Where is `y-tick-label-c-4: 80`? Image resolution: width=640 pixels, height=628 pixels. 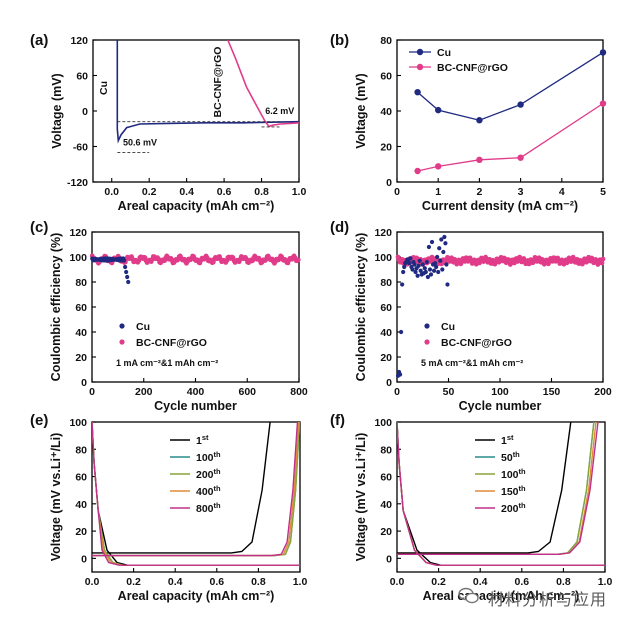 y-tick-label-c-4: 80 is located at coordinates (81, 283).